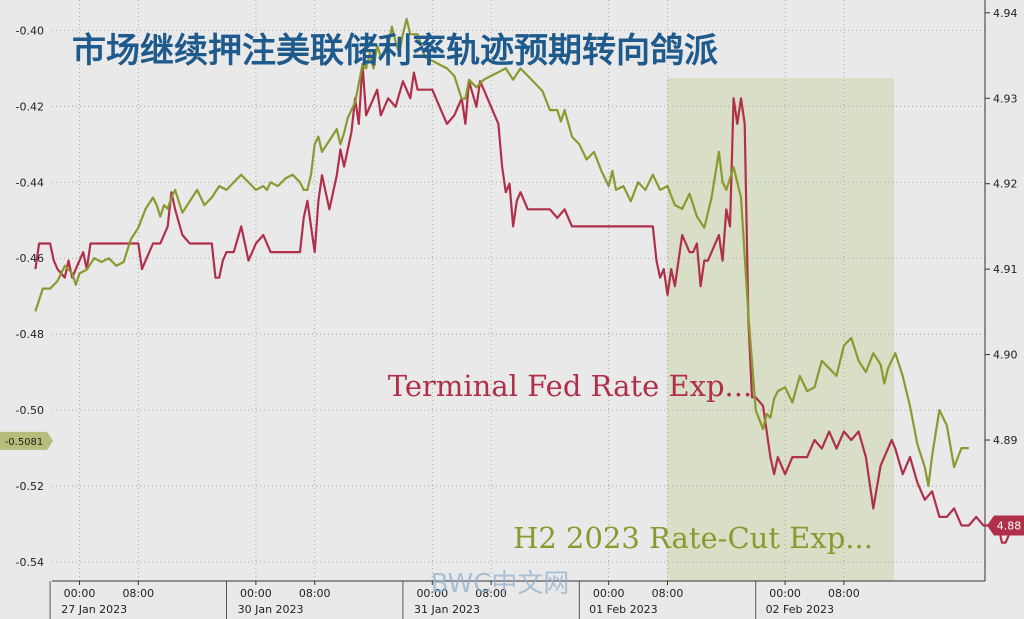 This screenshot has width=1024, height=619. I want to click on left-last-value-label: -0.5081, so click(24, 442).